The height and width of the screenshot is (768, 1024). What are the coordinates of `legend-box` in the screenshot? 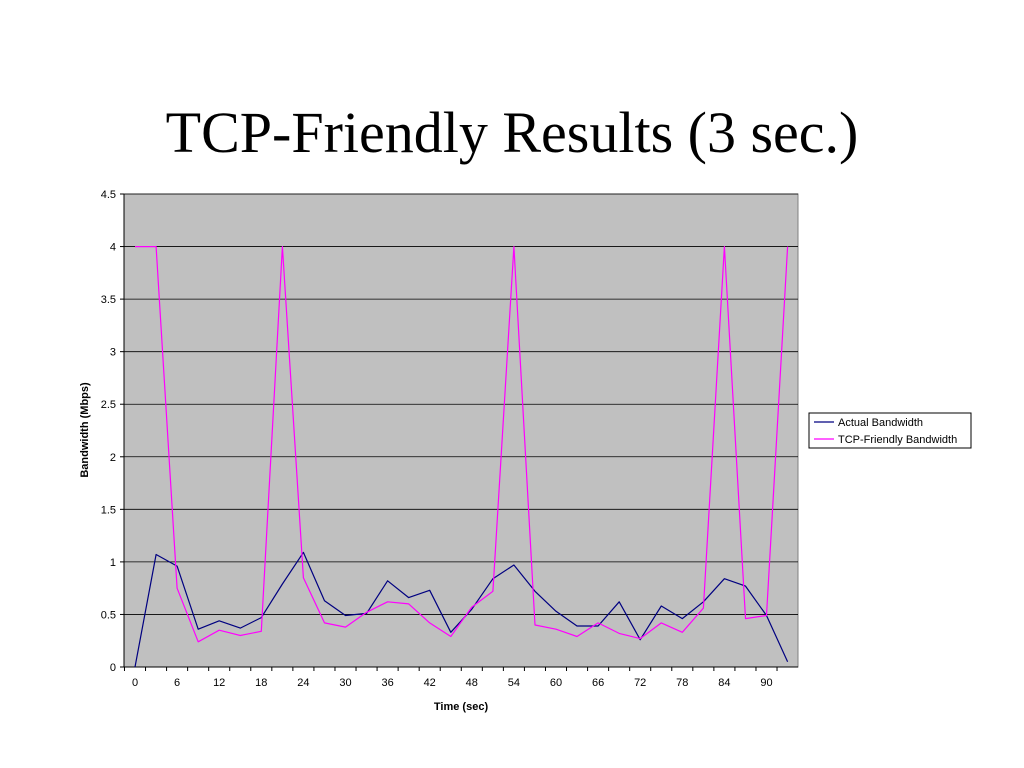 It's located at (890, 430).